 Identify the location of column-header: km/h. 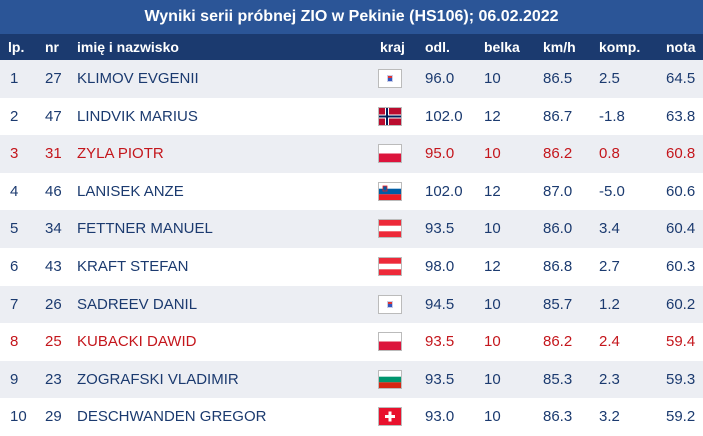
(559, 47).